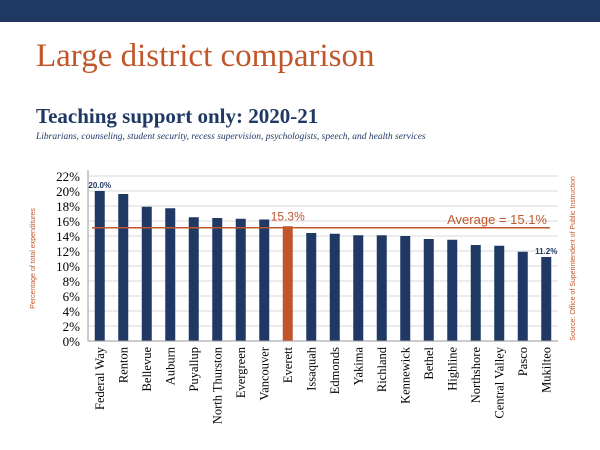 The image size is (600, 450). Describe the element at coordinates (452, 369) in the screenshot. I see `x-tick-label: Highline` at that location.